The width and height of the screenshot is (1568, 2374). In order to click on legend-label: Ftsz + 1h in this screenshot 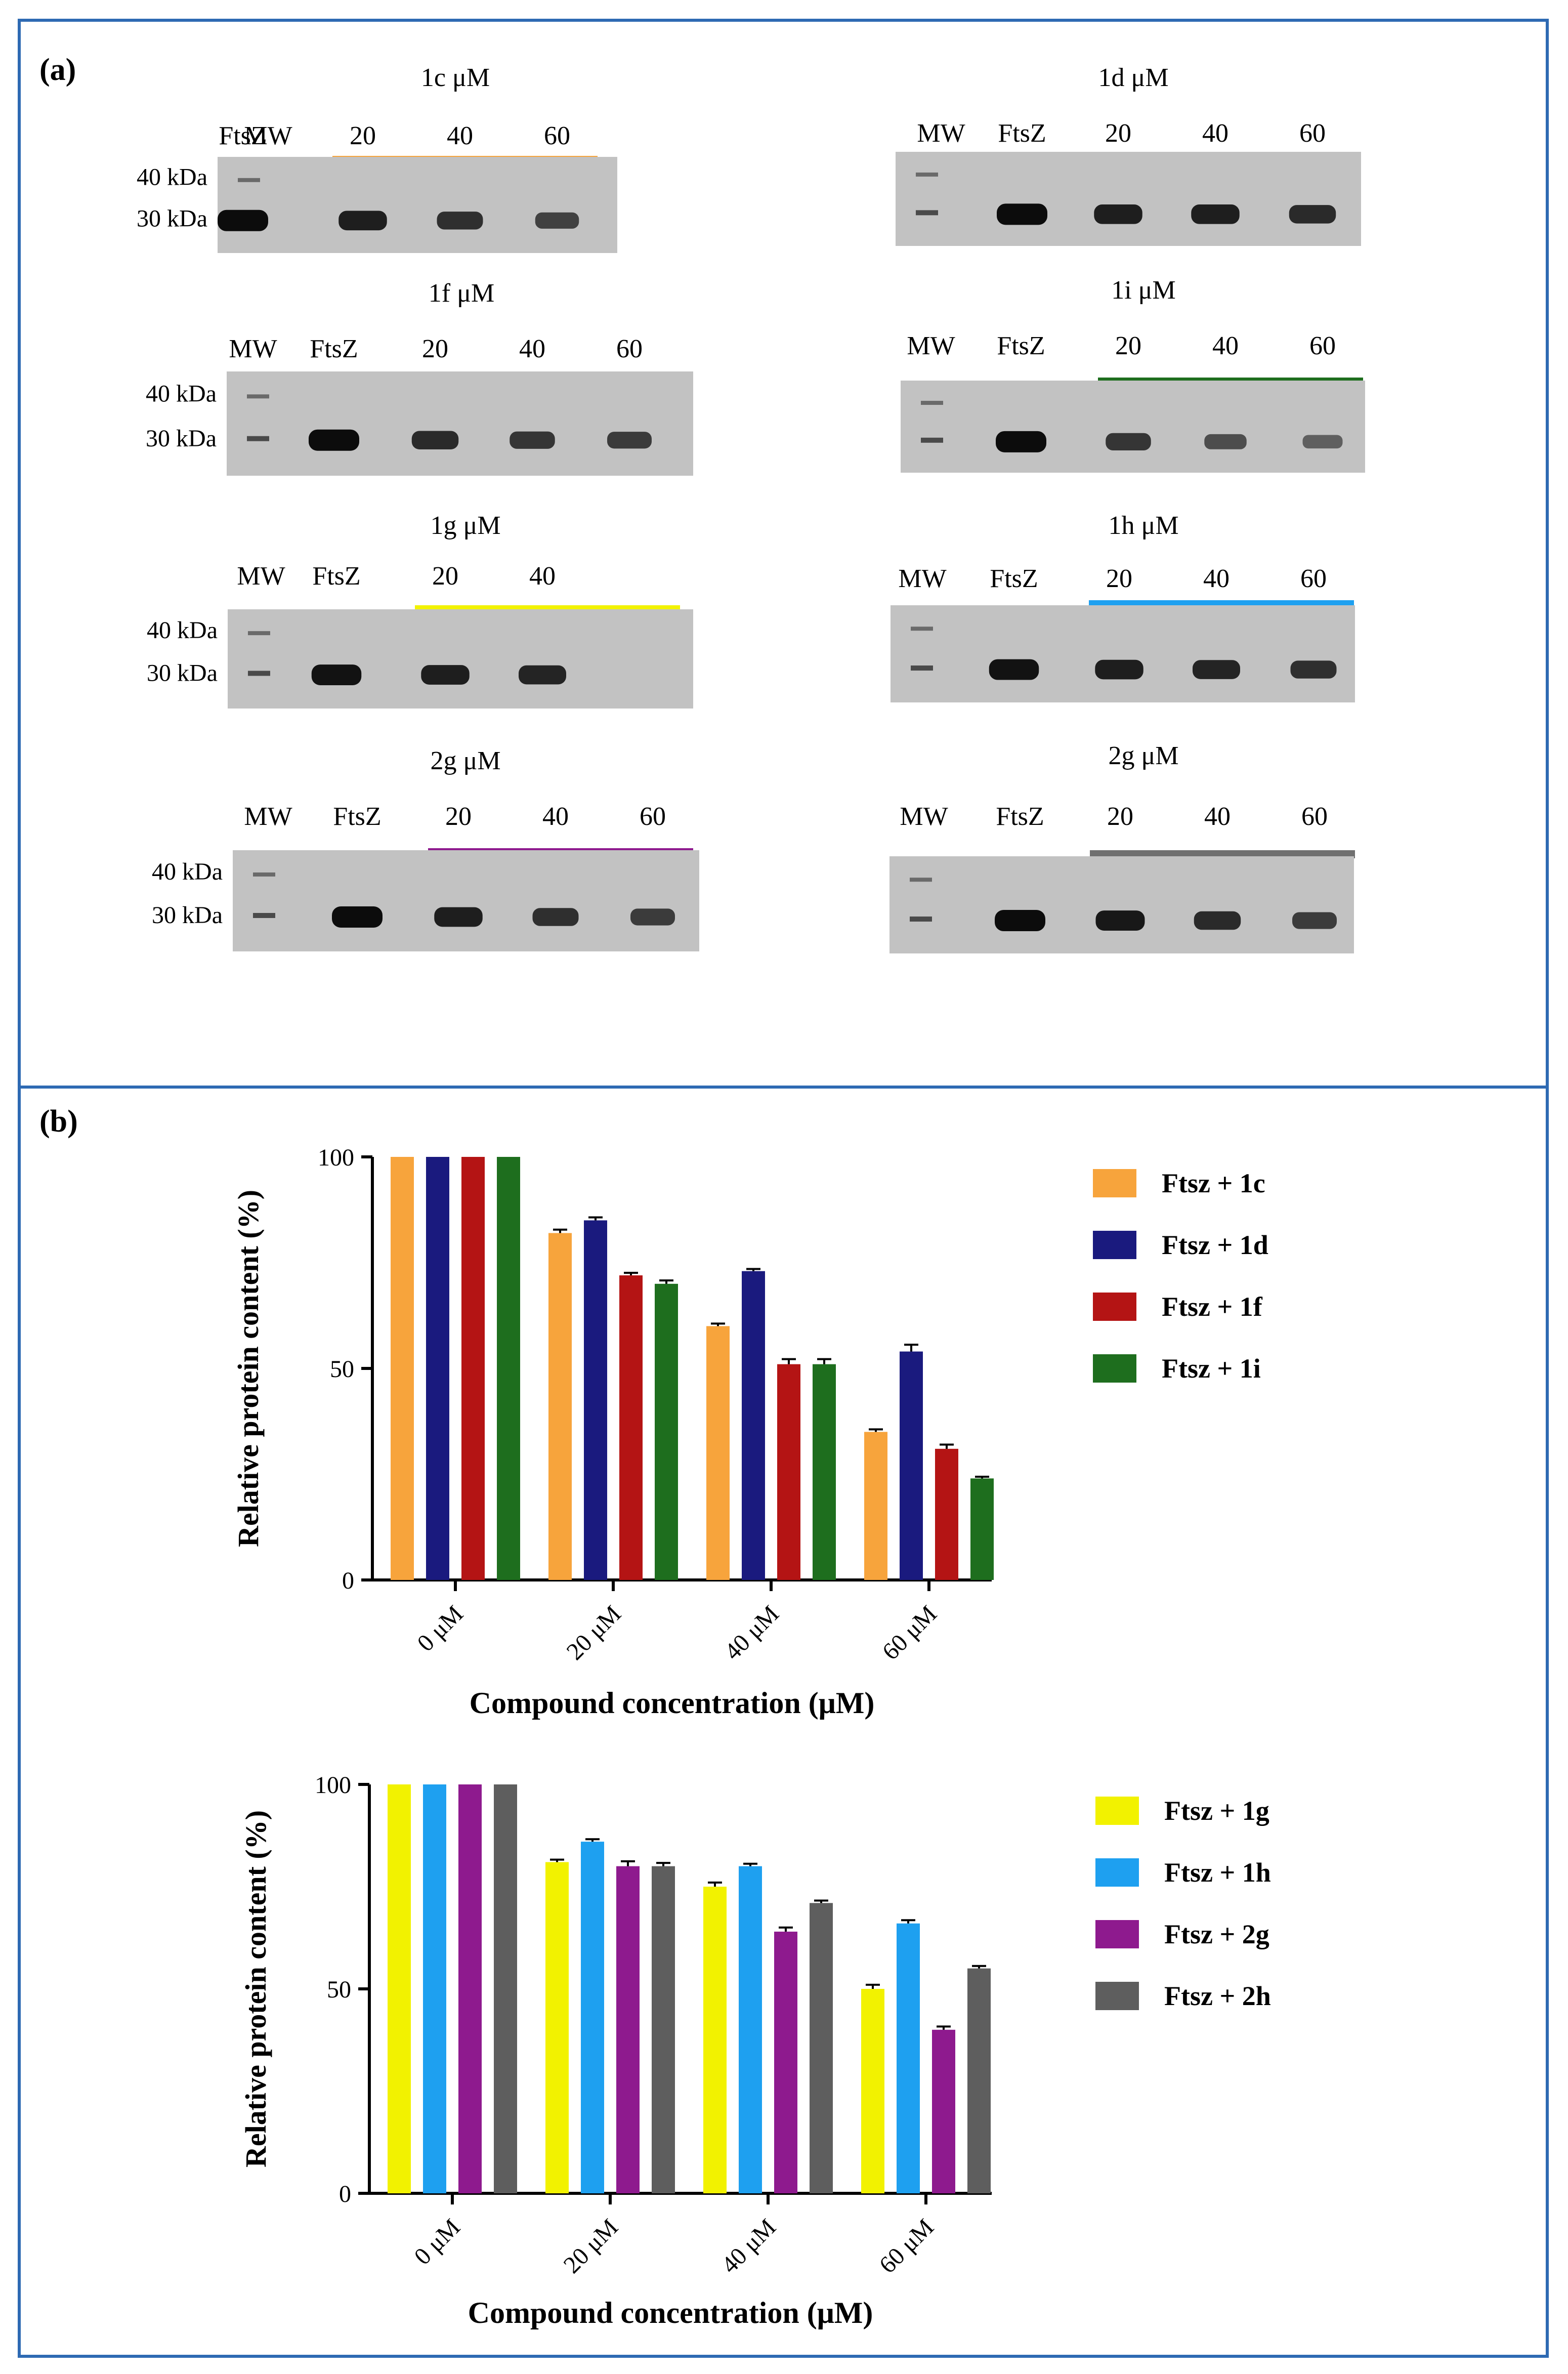, I will do `click(1217, 1873)`.